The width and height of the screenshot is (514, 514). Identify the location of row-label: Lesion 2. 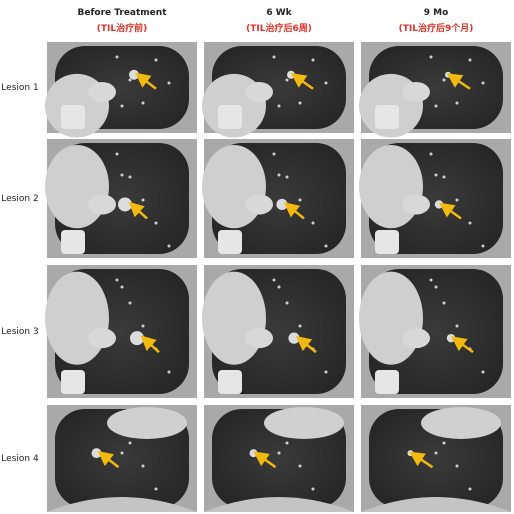
(19, 199).